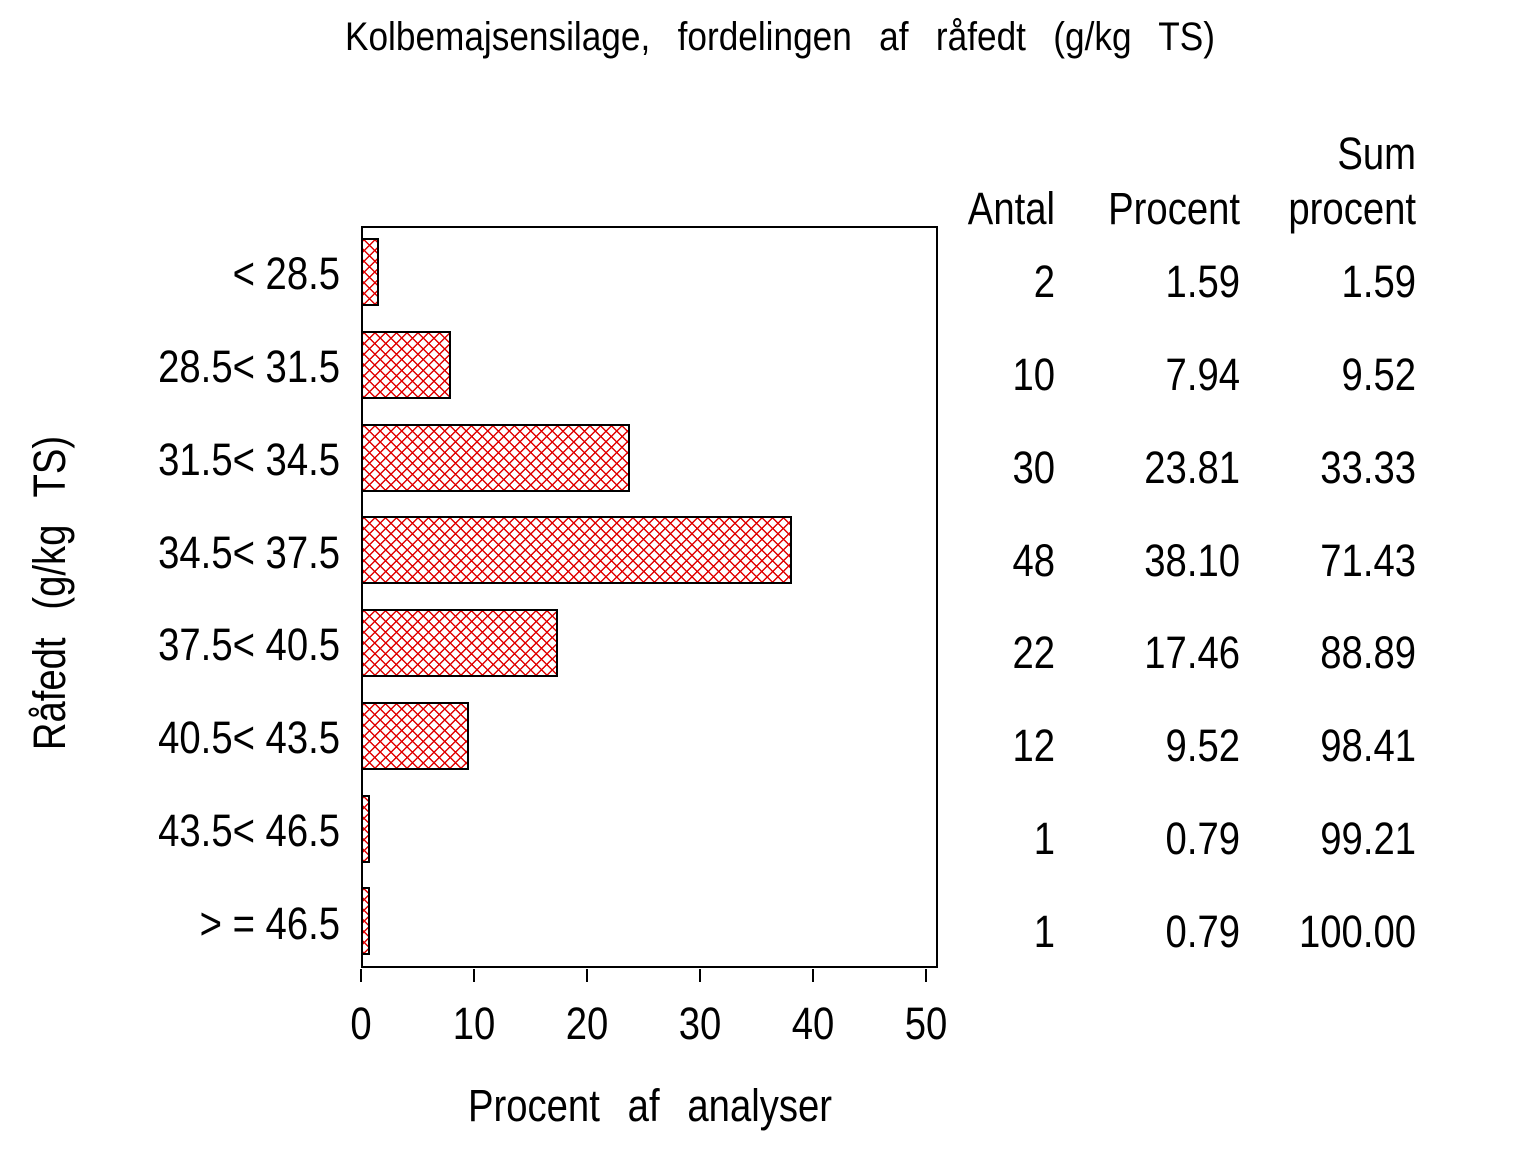 This screenshot has height=1152, width=1536. Describe the element at coordinates (1202, 281) in the screenshot. I see `table-cell-procent: 1.59` at that location.